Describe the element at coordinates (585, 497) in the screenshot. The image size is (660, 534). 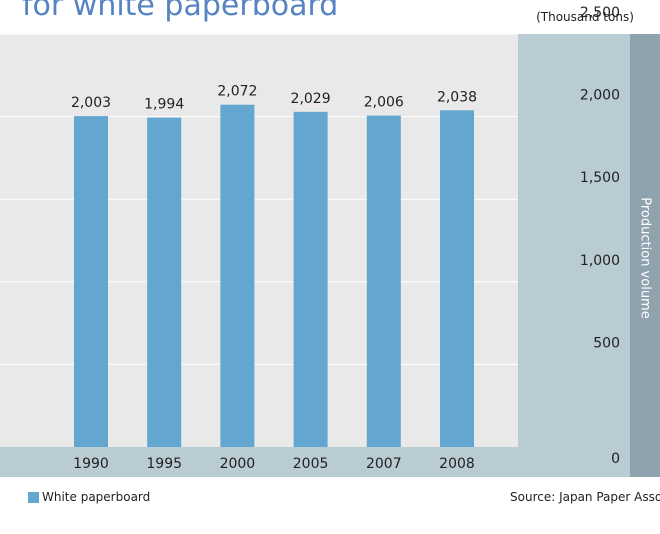
I see `source-note: Source: Japan Paper Associatio` at that location.